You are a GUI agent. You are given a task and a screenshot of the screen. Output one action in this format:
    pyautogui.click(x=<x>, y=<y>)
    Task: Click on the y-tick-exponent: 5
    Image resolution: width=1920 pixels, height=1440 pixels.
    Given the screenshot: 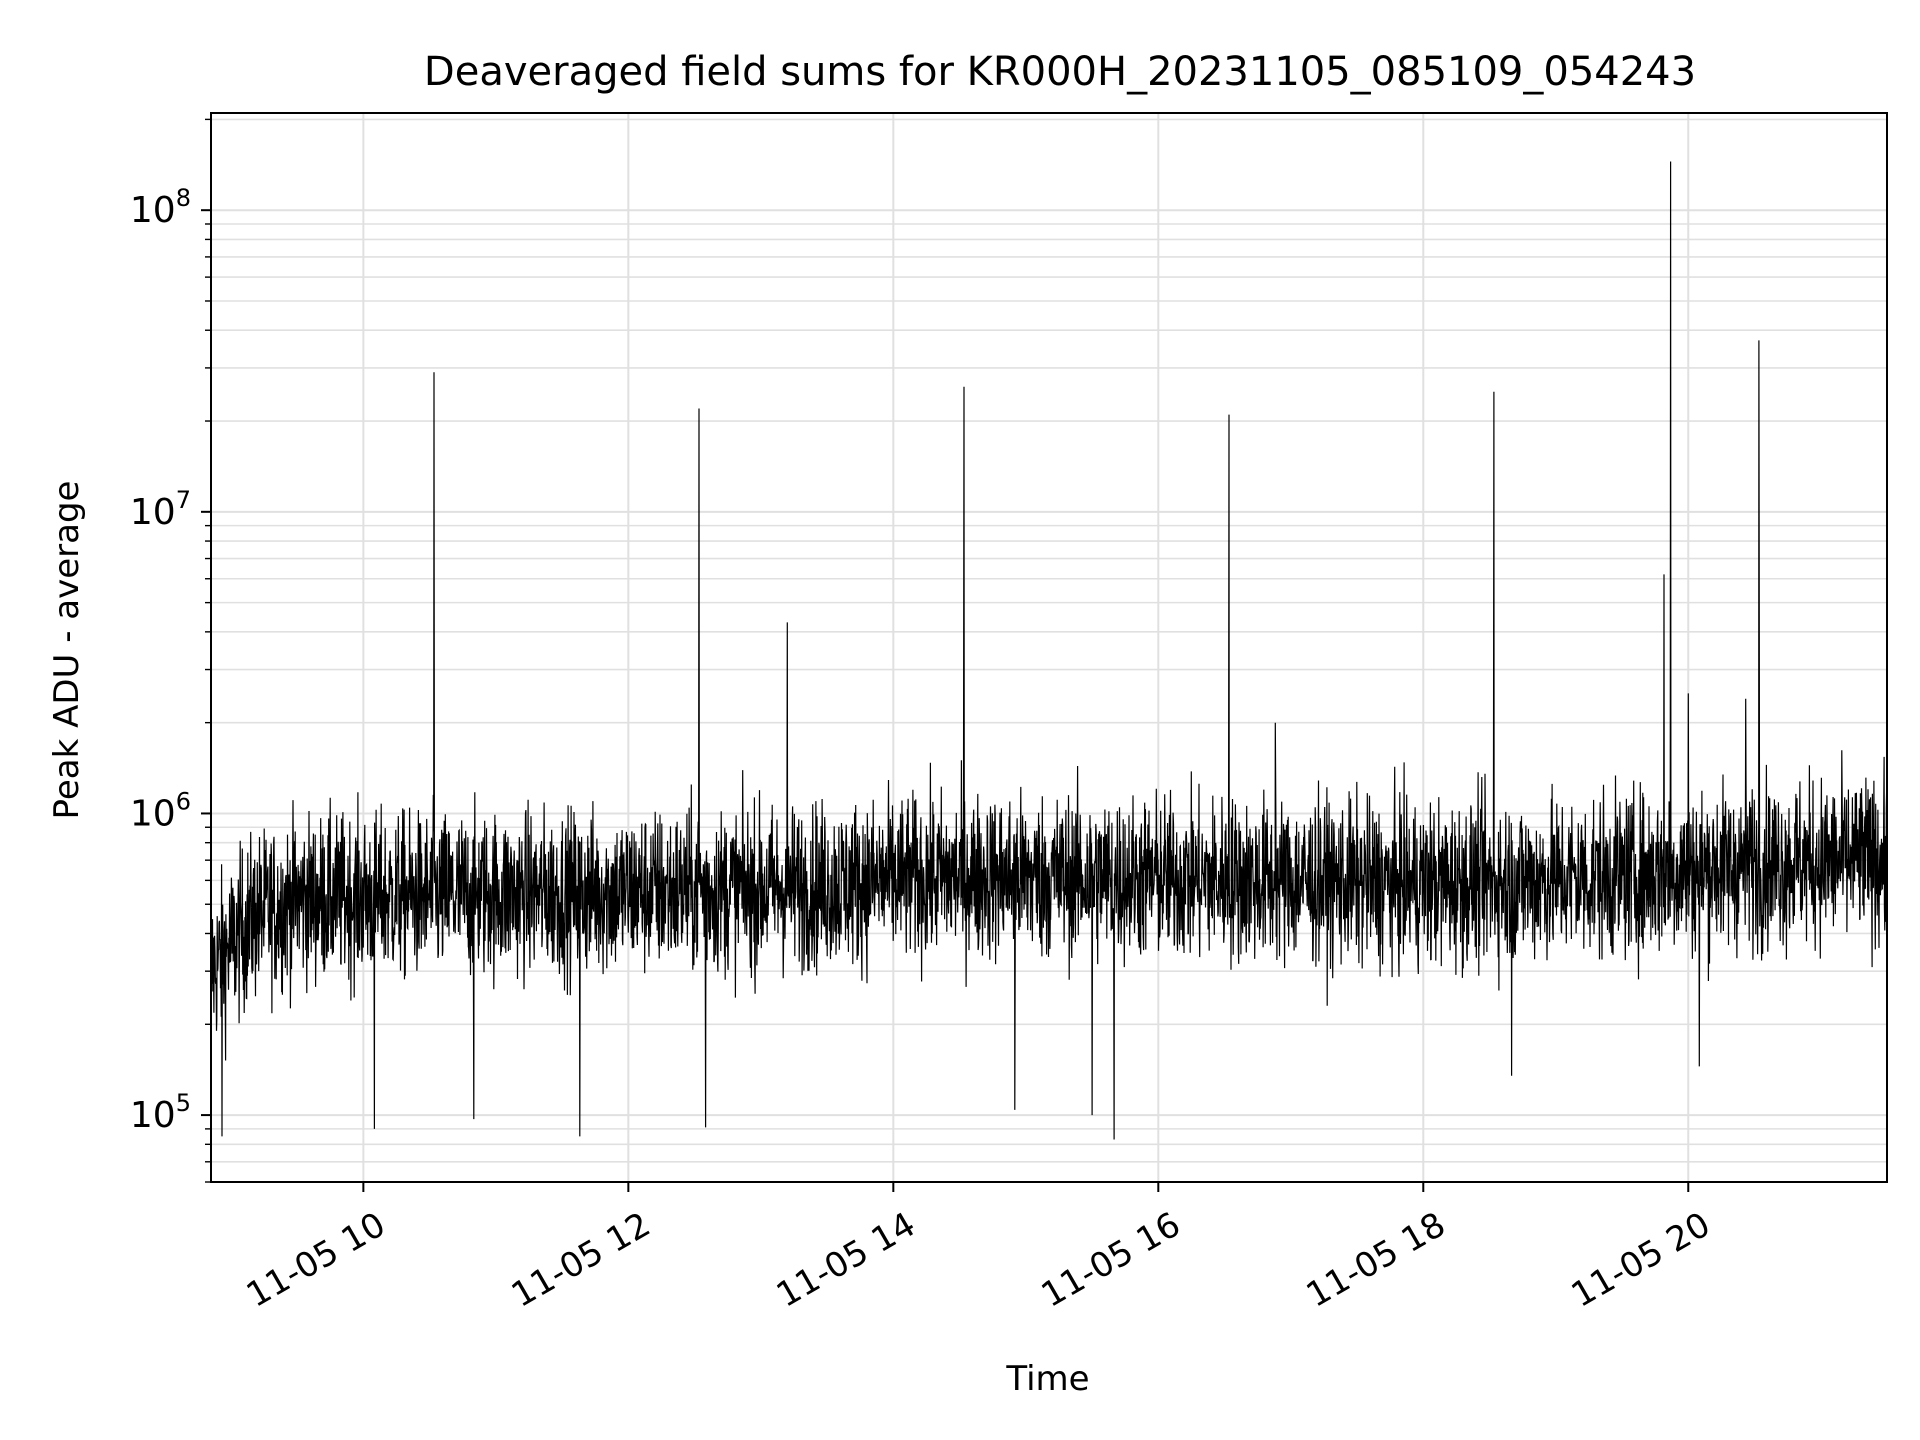 What is the action you would take?
    pyautogui.click(x=183, y=1103)
    